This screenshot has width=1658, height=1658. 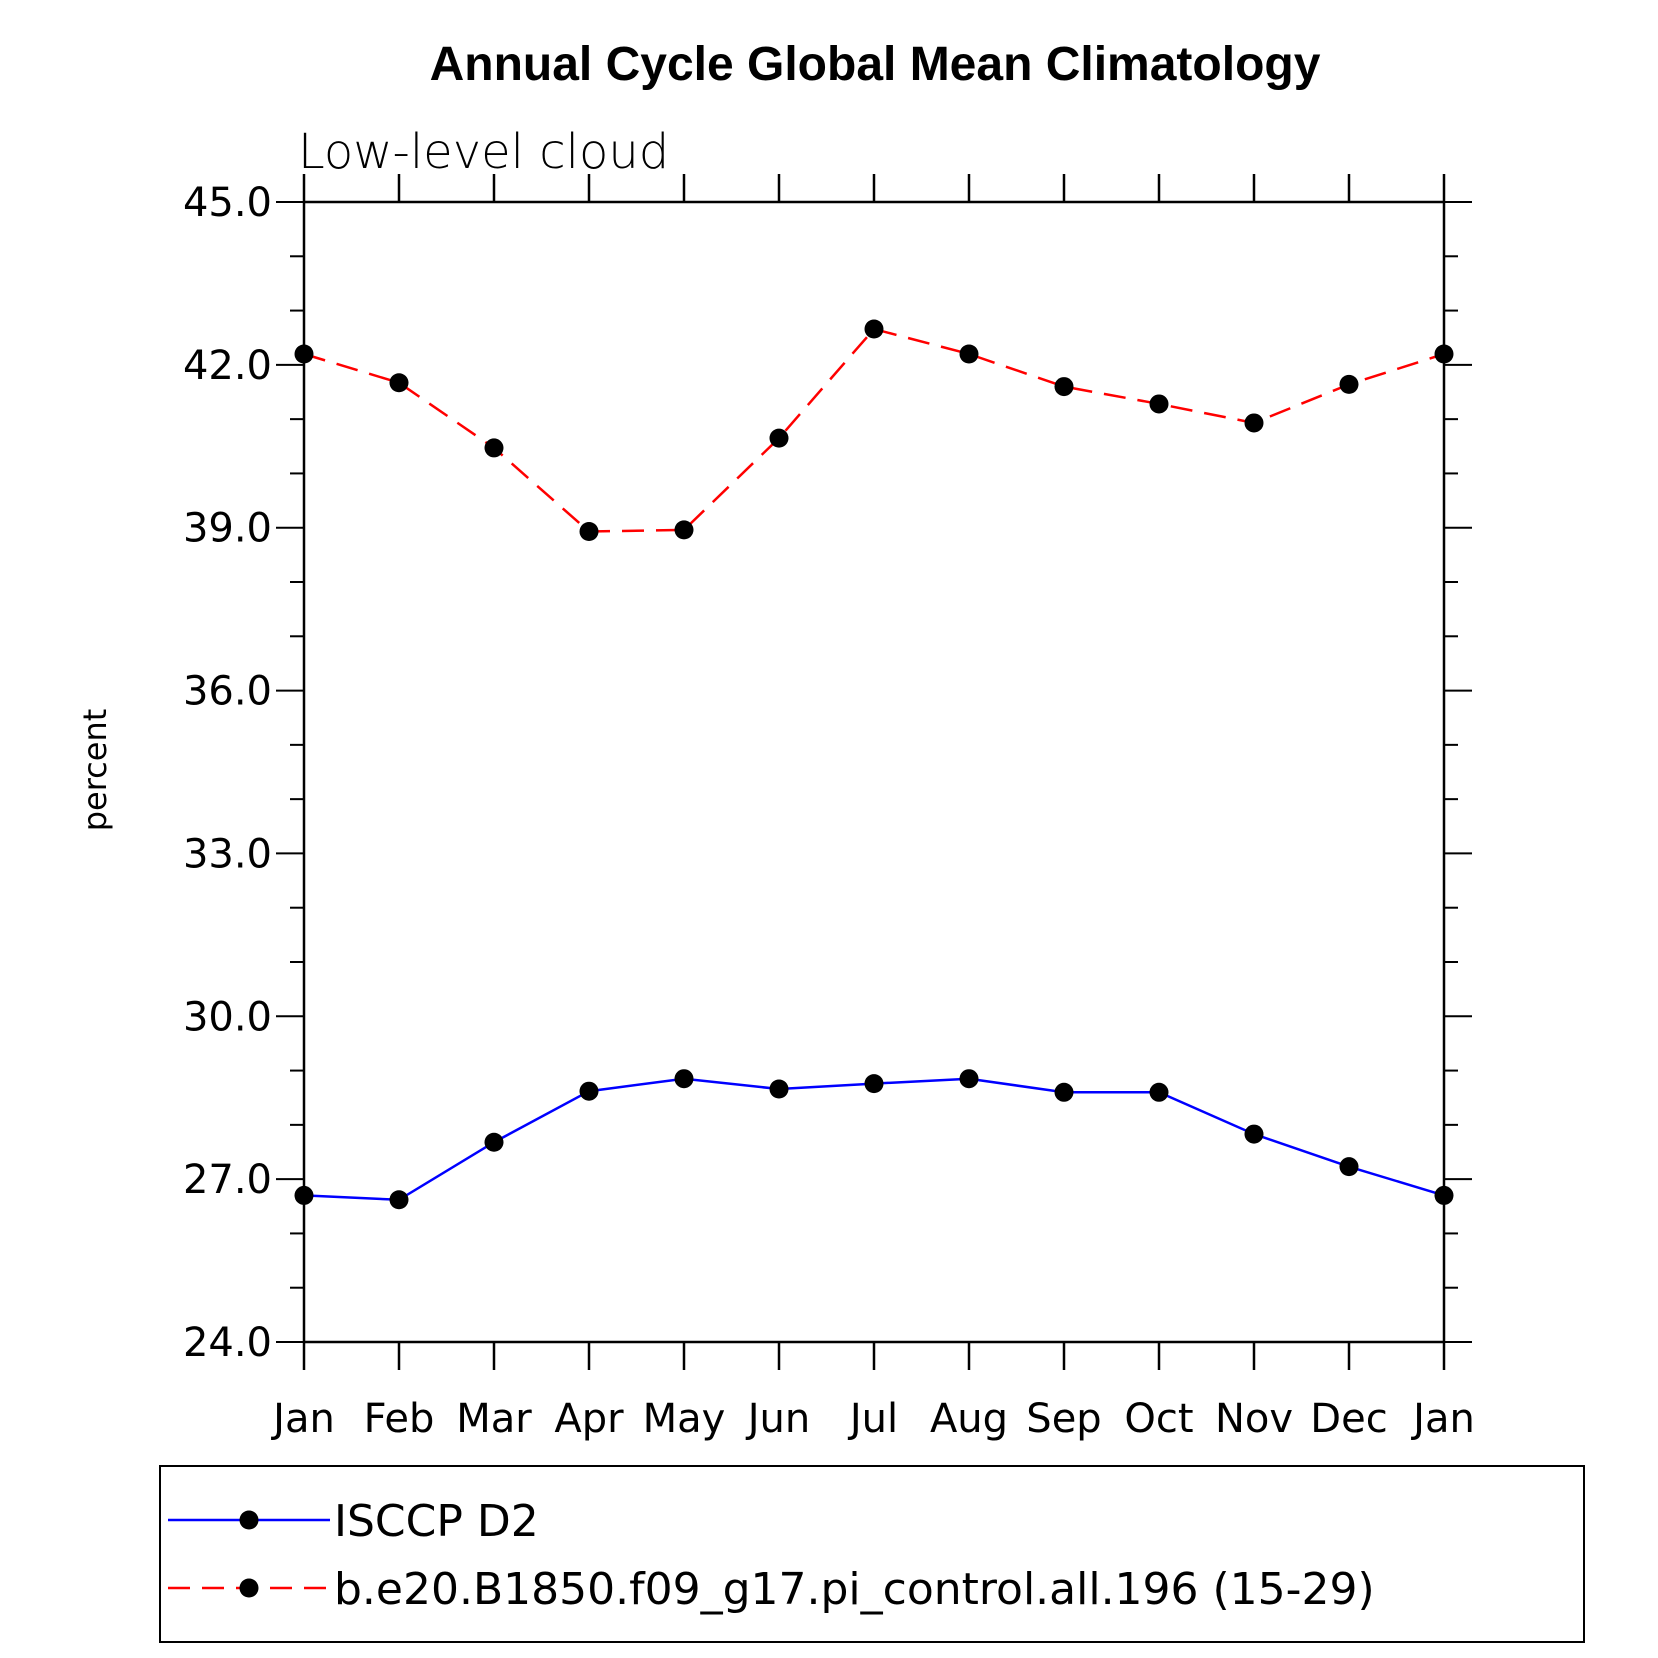 I want to click on x-tick-label: Dec, so click(x=1348, y=1419).